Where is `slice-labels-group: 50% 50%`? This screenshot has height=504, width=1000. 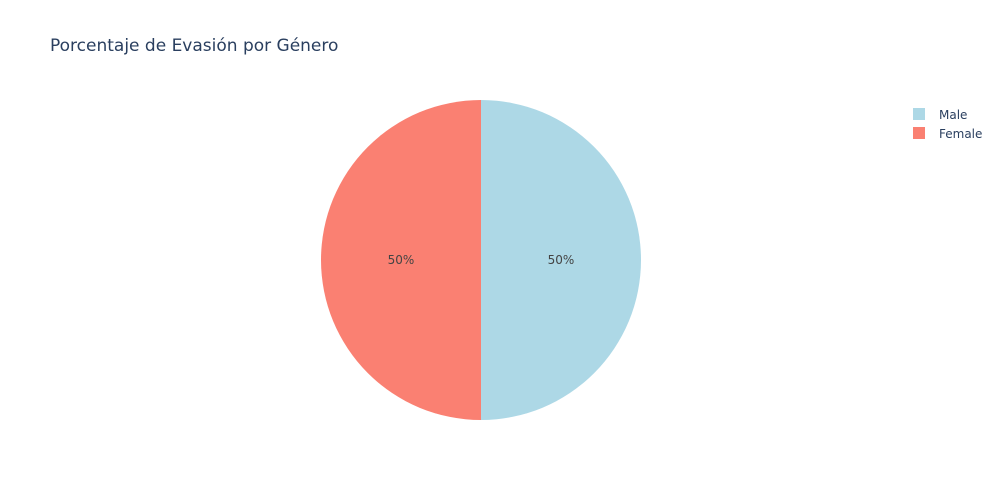 slice-labels-group: 50% 50% is located at coordinates (481, 260).